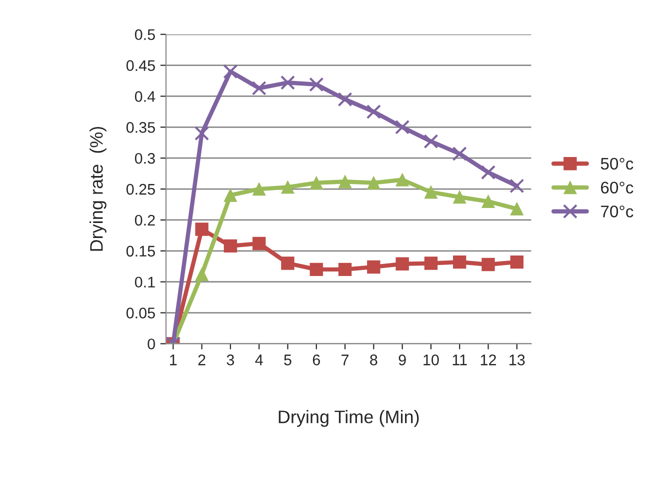 The width and height of the screenshot is (664, 491). Describe the element at coordinates (617, 212) in the screenshot. I see `legend-label: 70°c` at that location.